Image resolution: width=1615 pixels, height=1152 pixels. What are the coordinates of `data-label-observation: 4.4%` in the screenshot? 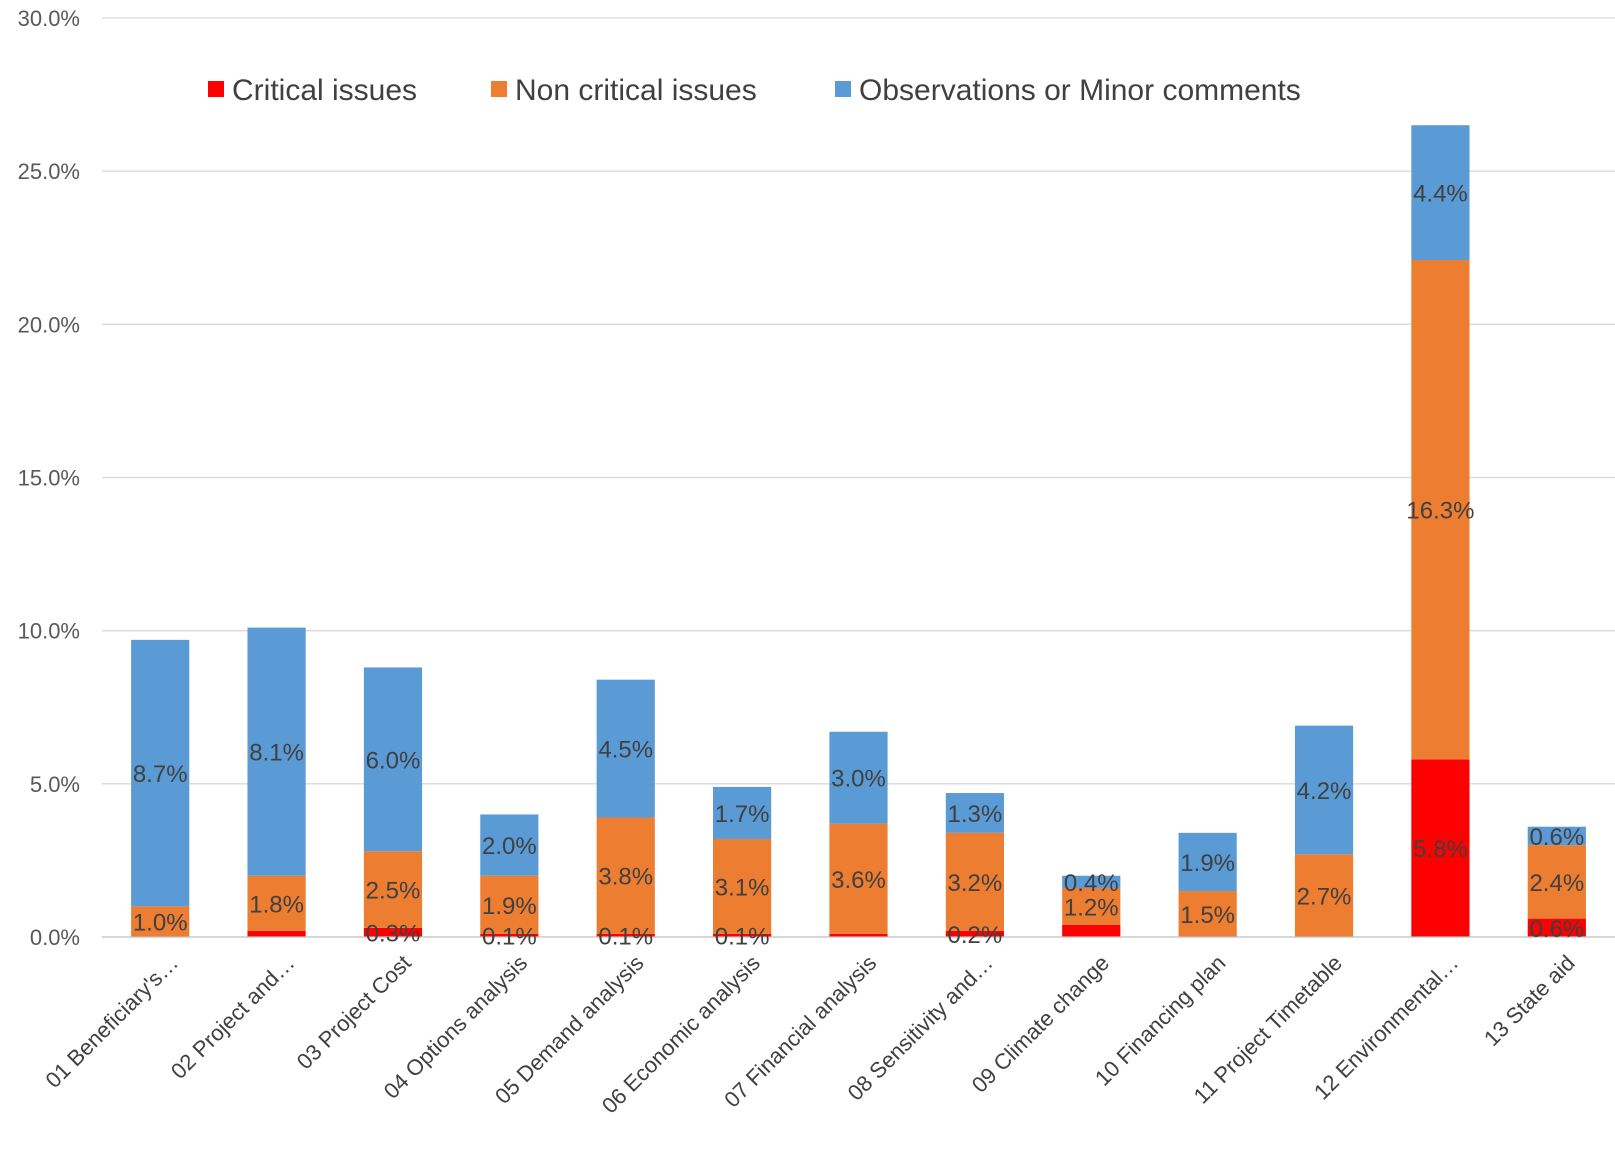 It's located at (1440, 194).